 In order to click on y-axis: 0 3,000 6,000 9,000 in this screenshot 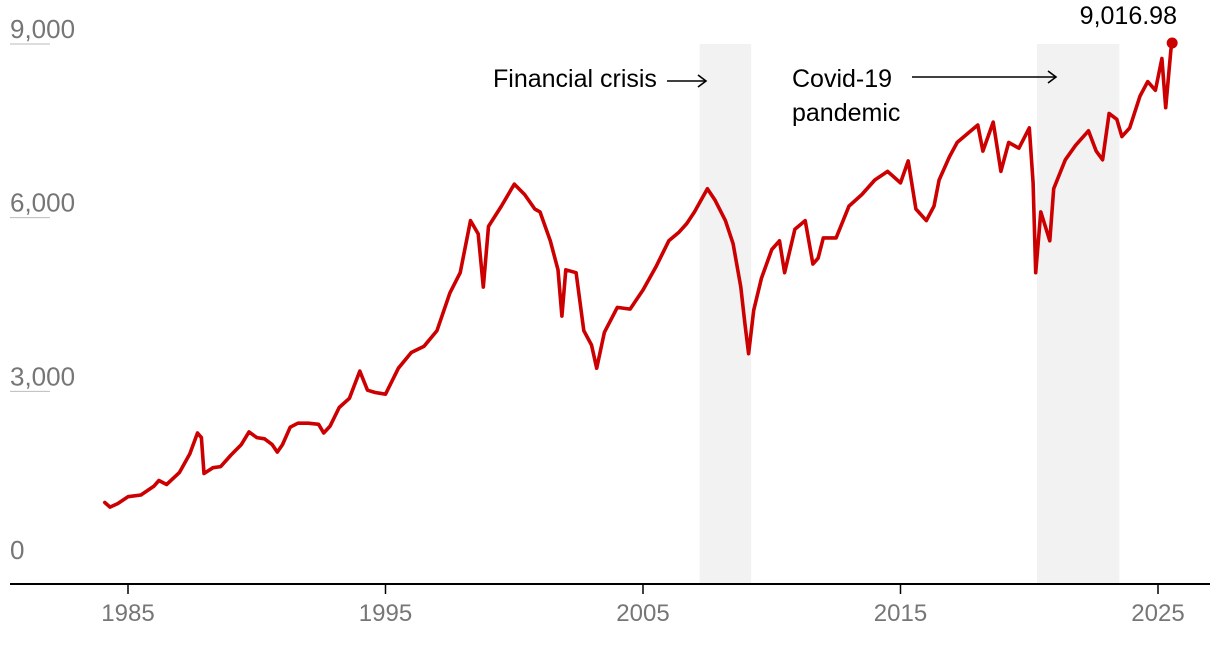, I will do `click(42, 289)`.